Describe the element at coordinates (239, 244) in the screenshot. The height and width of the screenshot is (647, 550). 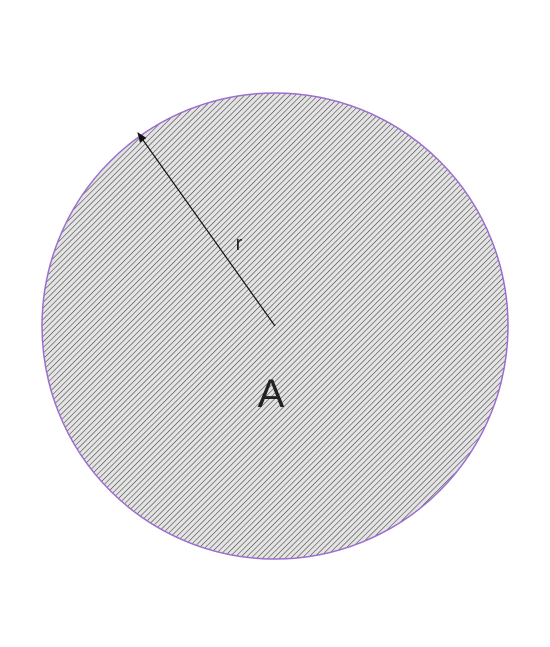
I see `radius-label: r` at that location.